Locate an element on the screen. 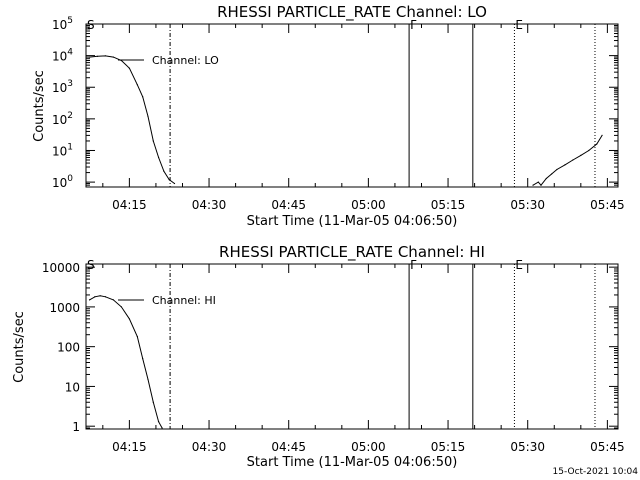 The height and width of the screenshot is (480, 640). y-tick-label: 1000 is located at coordinates (64, 308).